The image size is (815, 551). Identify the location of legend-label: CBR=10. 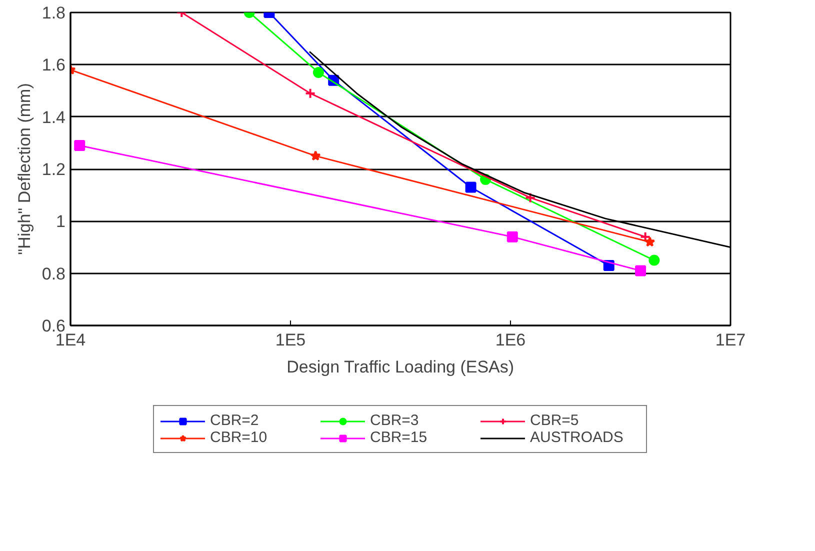
(239, 437).